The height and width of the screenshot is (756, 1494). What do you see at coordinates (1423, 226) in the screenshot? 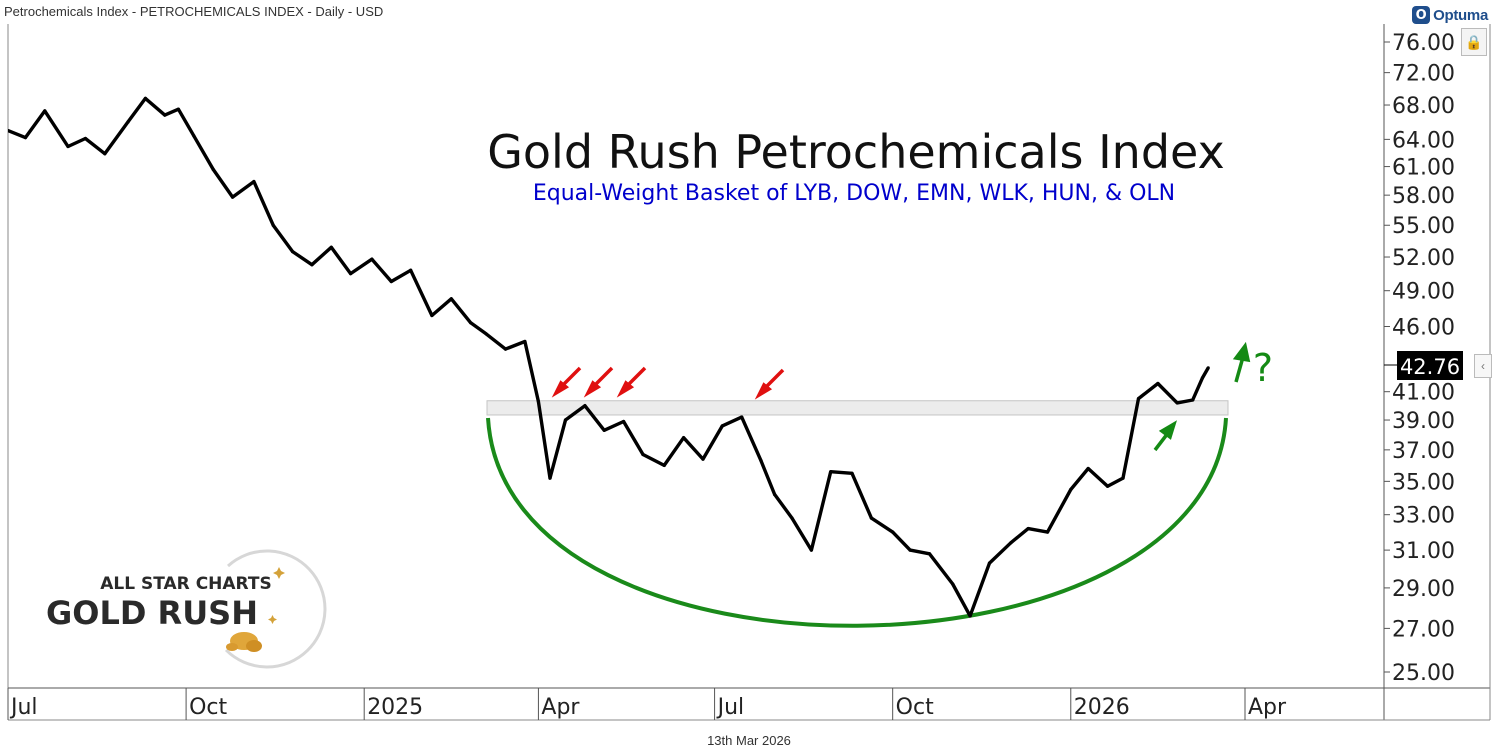
I see `y-tick-label: 55.00` at bounding box center [1423, 226].